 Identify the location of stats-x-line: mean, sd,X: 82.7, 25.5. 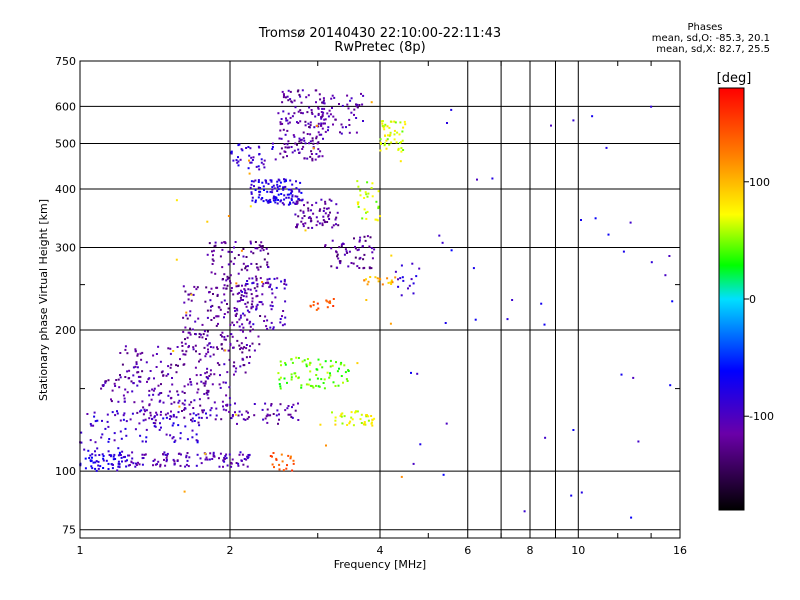
(713, 49).